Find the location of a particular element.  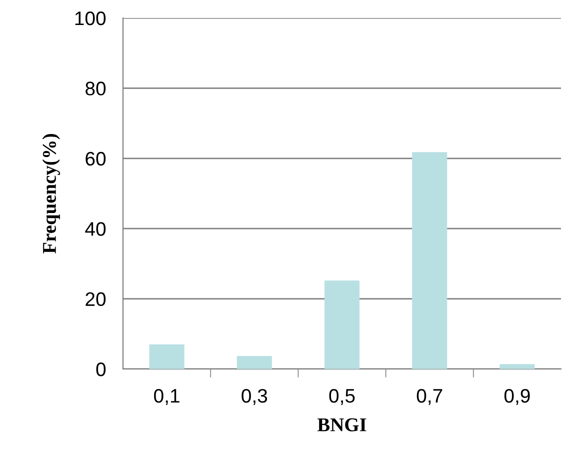

x-tick-label: 0,5 is located at coordinates (342, 397).